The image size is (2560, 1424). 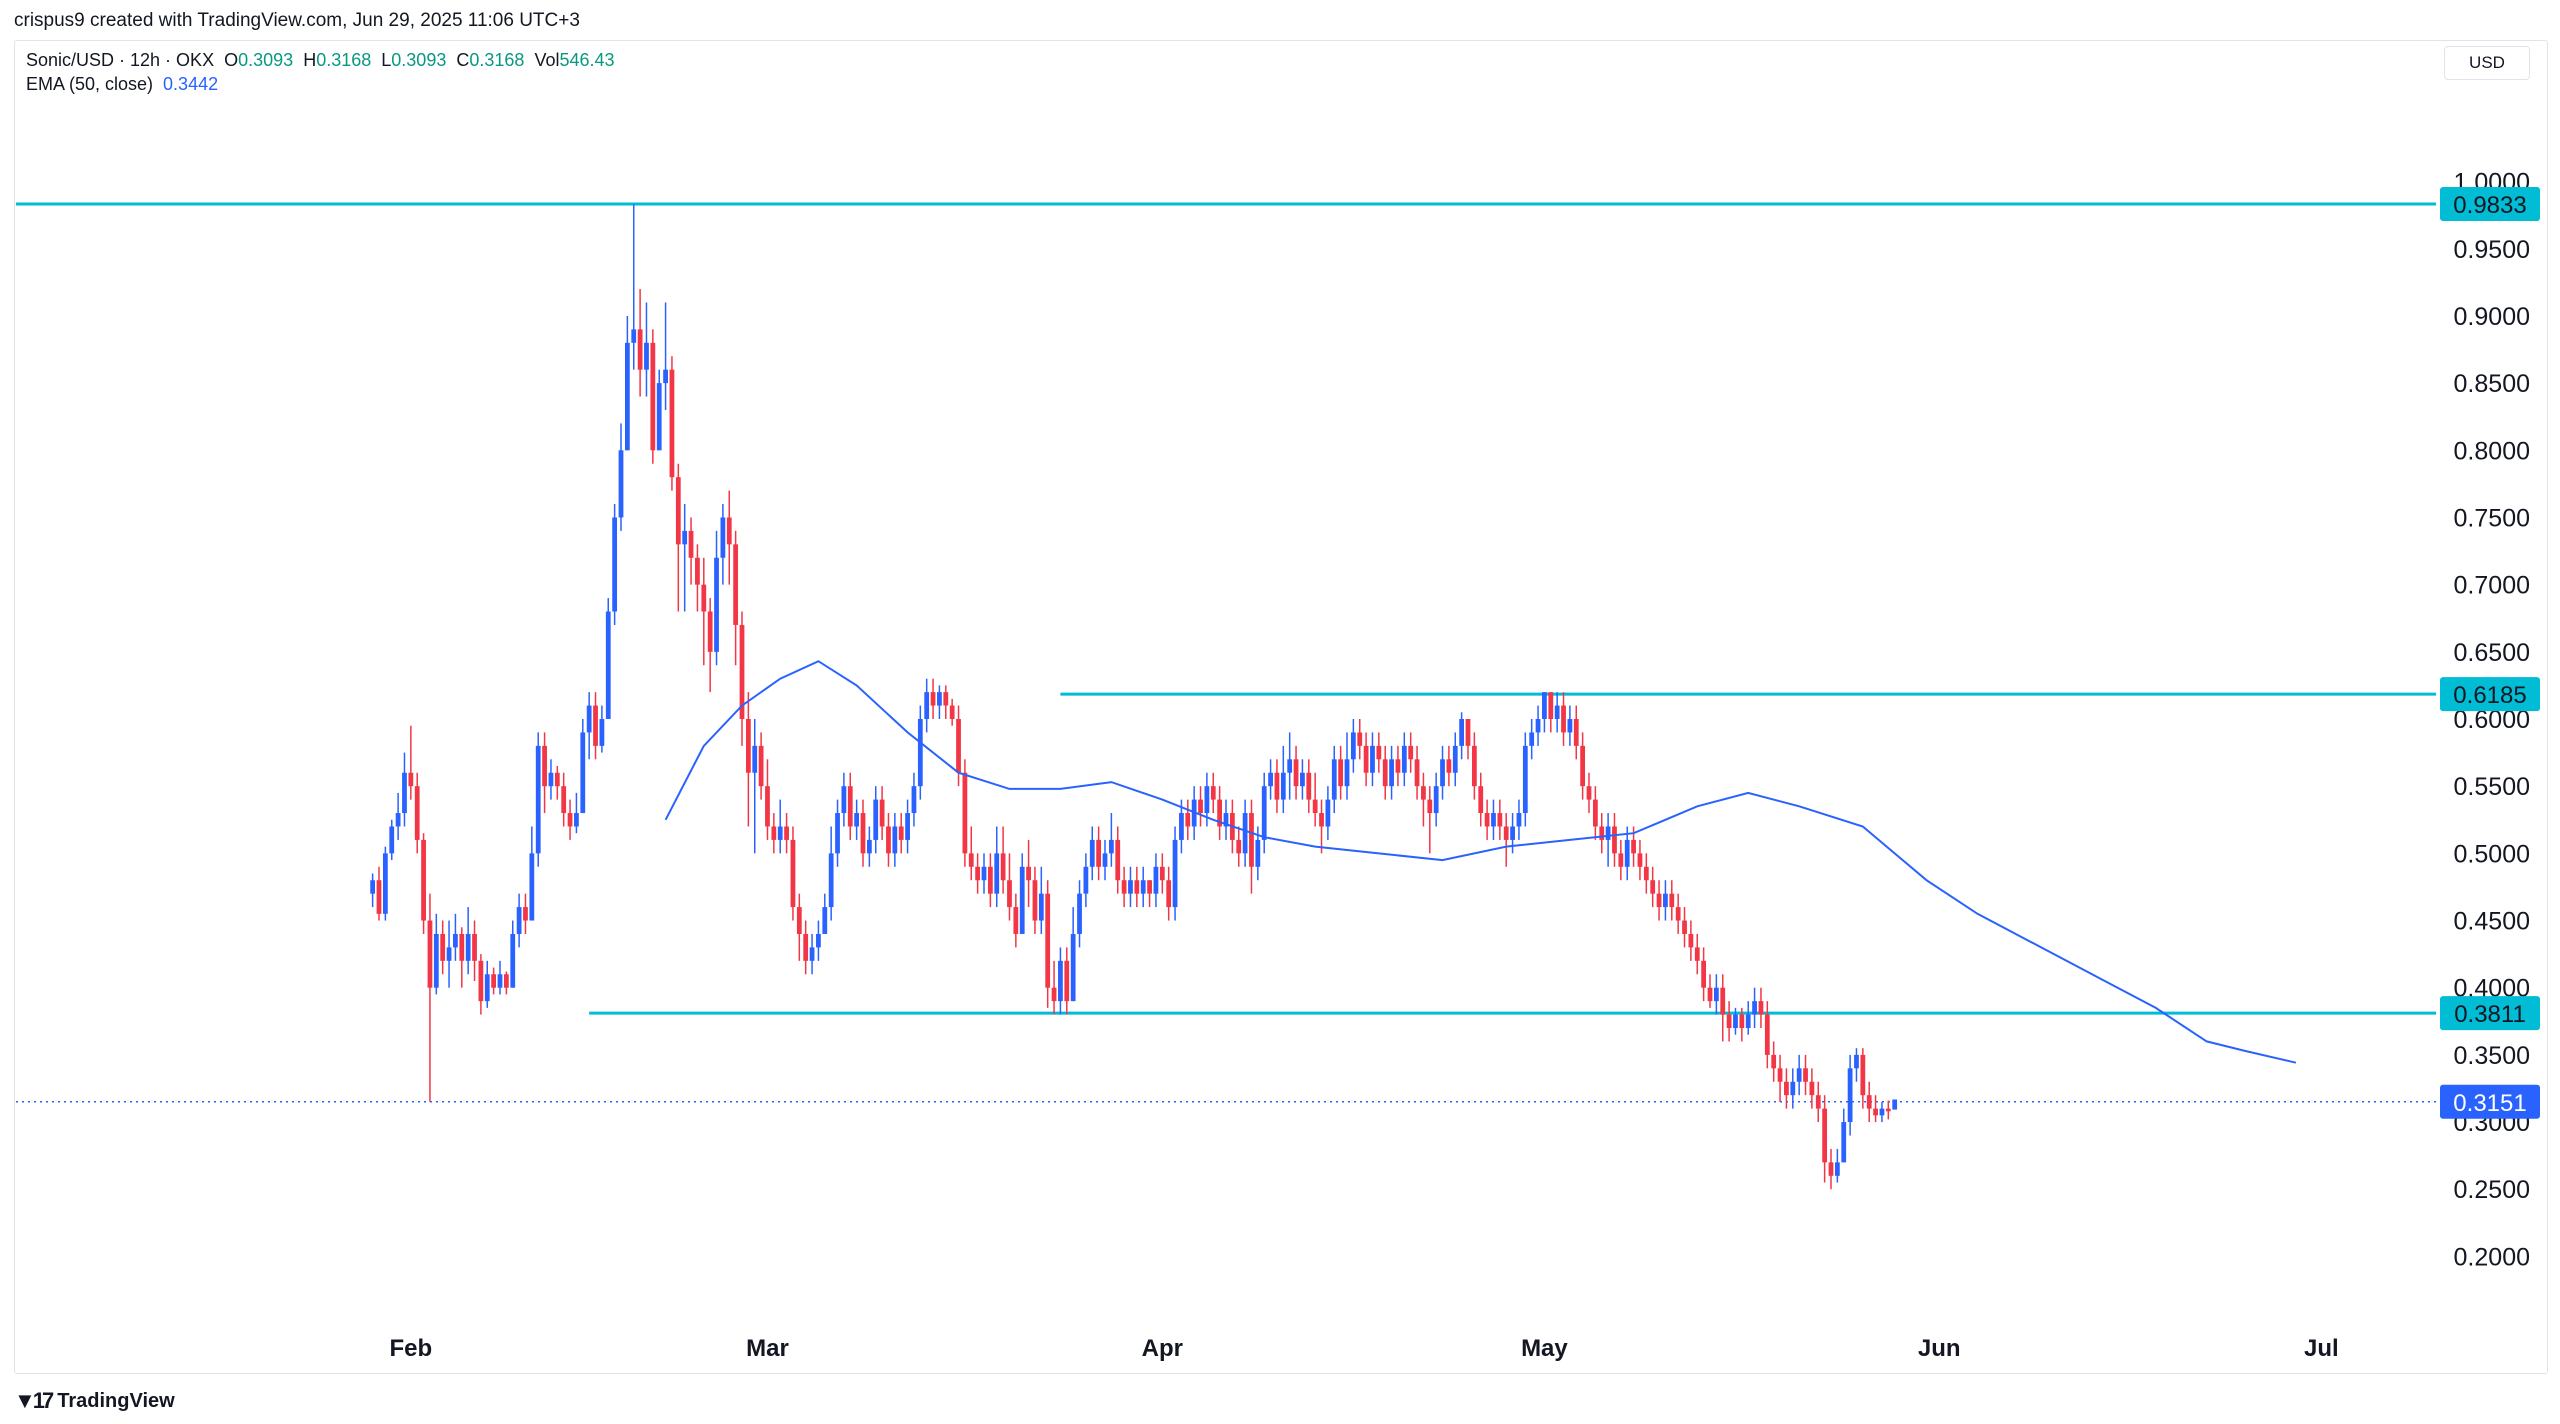 What do you see at coordinates (94, 1401) in the screenshot?
I see `tradingview-logo: ▼17 TradingView` at bounding box center [94, 1401].